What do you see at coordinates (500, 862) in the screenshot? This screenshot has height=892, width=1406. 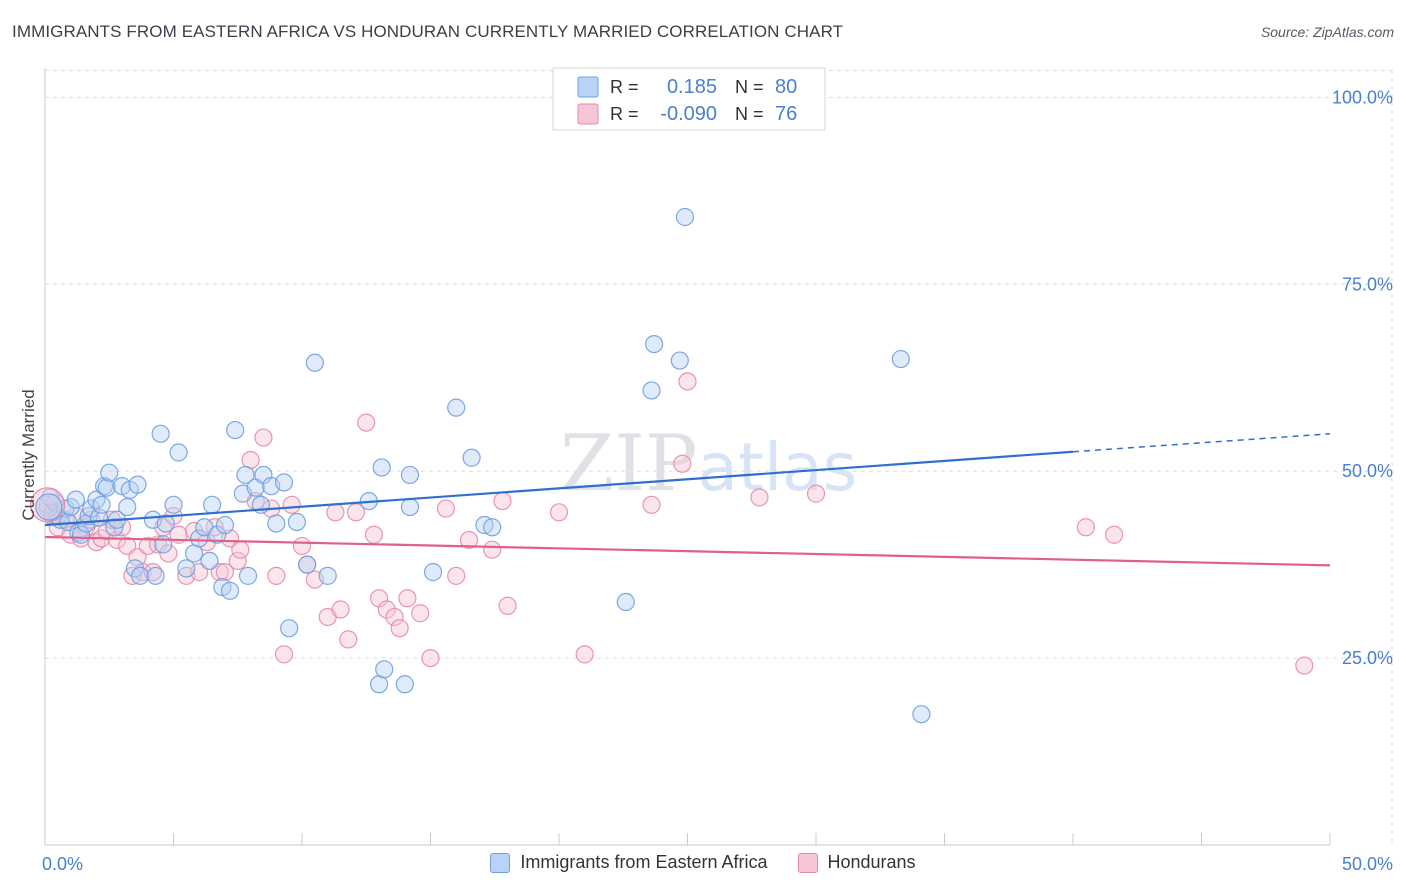 I see `legend-swatch-blue` at bounding box center [500, 862].